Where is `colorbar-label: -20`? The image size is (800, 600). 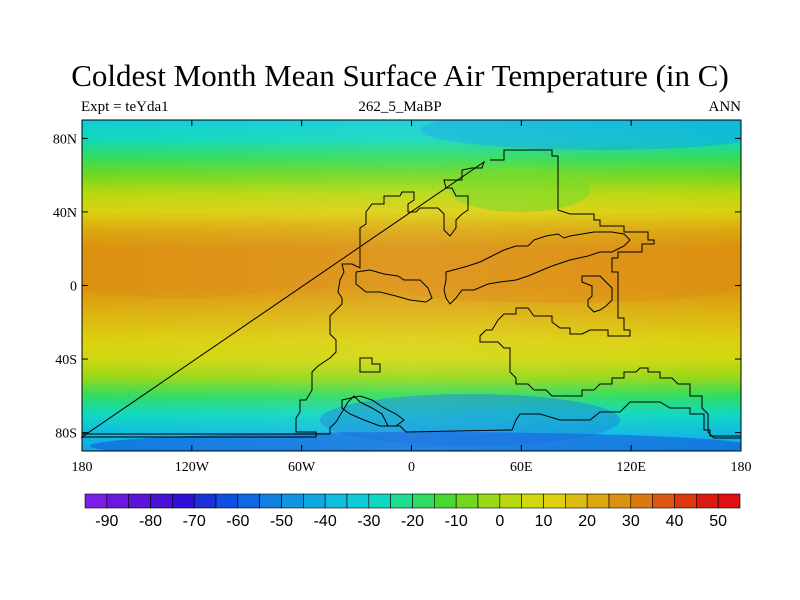
colorbar-label: -20 is located at coordinates (412, 521).